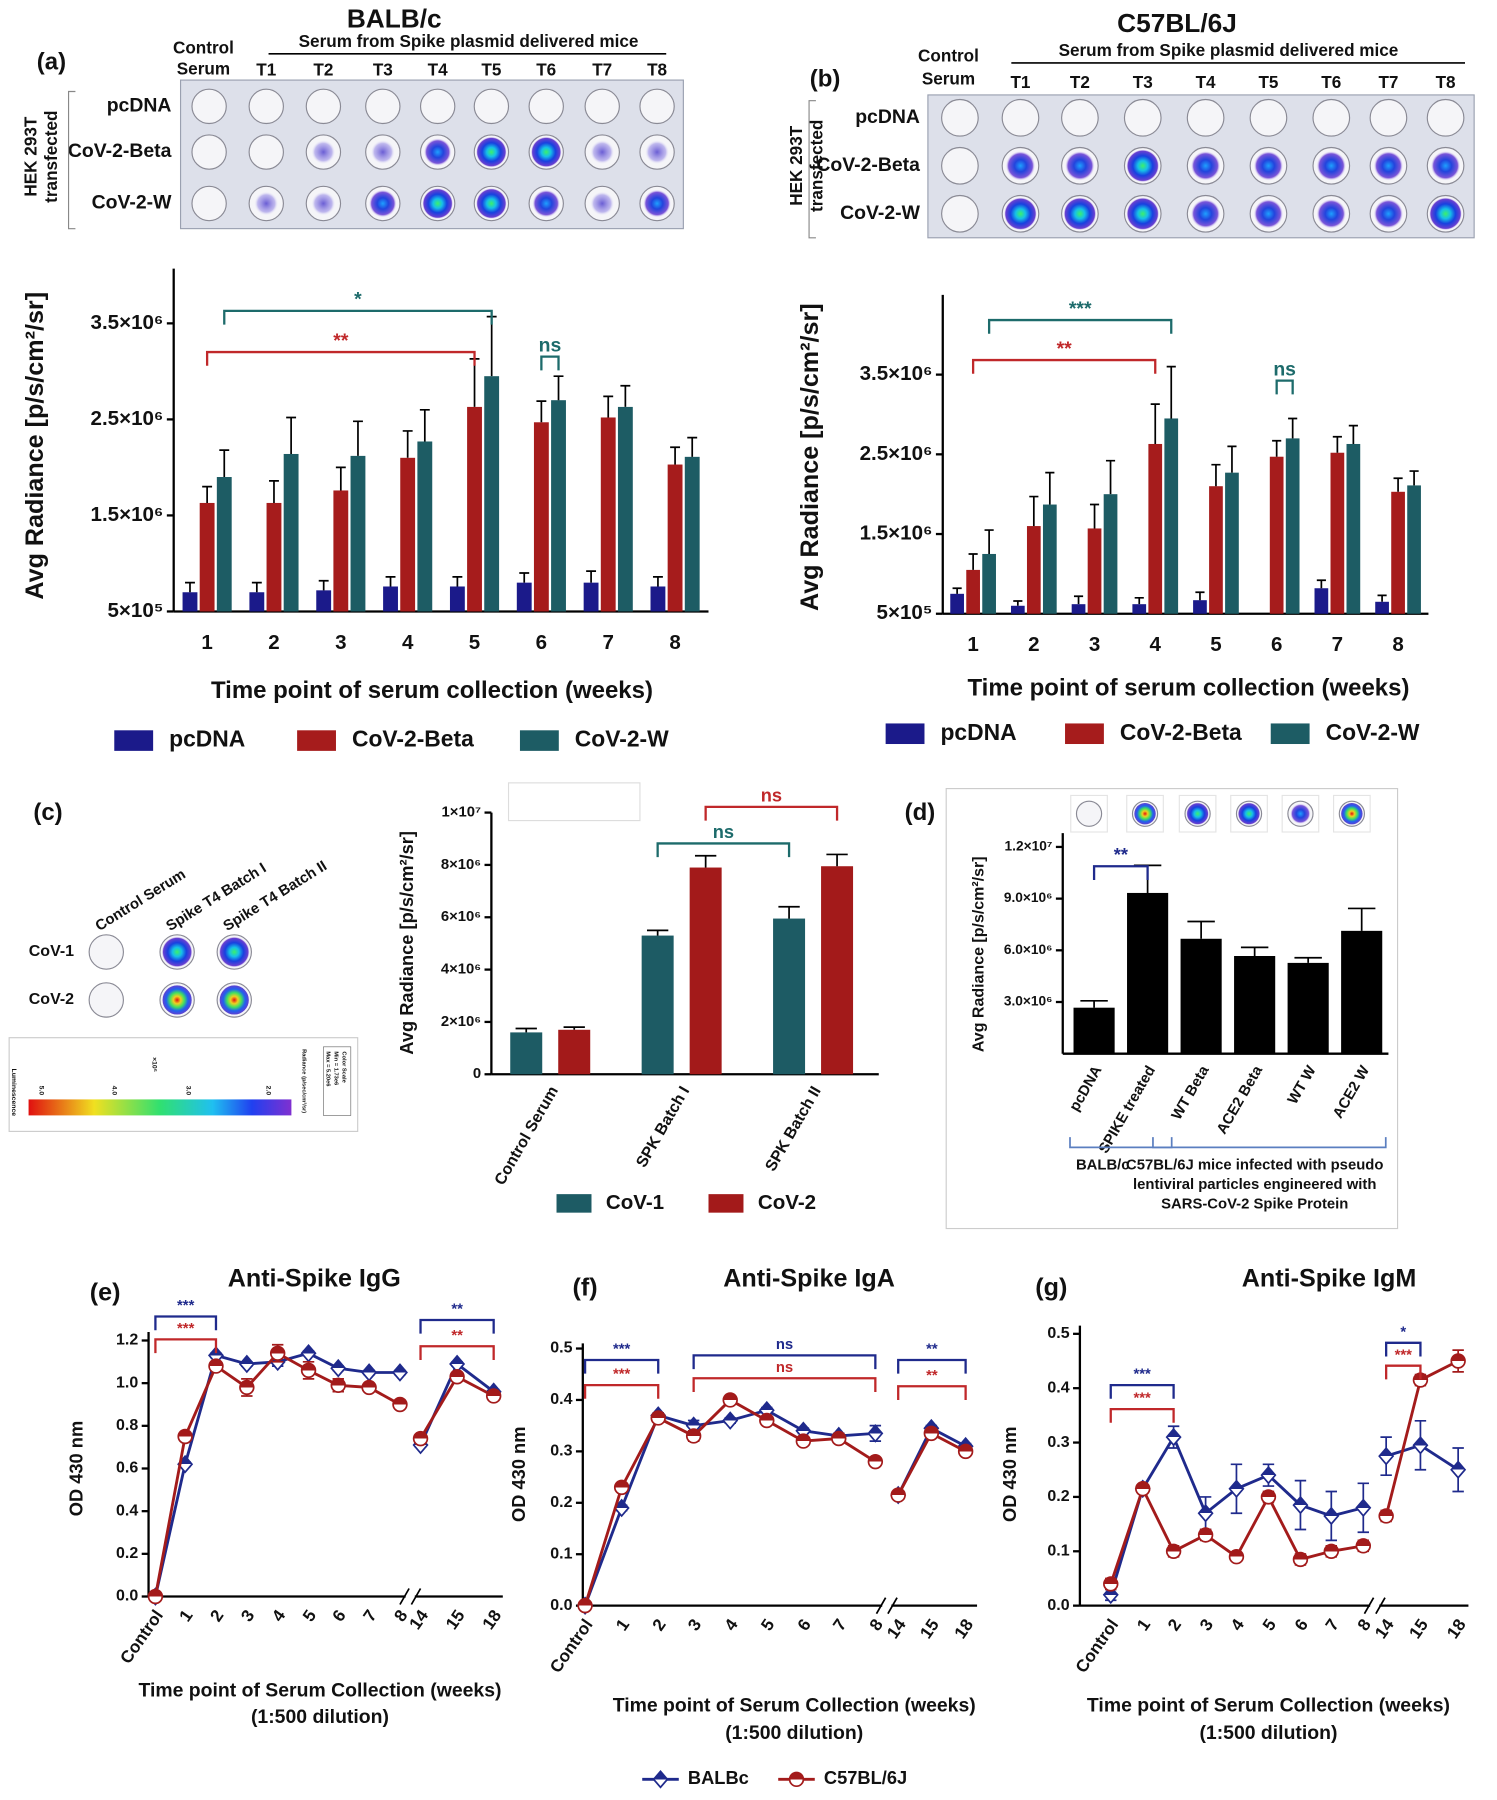 This screenshot has width=1497, height=1800. I want to click on colorbar-exponent: ×10⁶, so click(153, 1064).